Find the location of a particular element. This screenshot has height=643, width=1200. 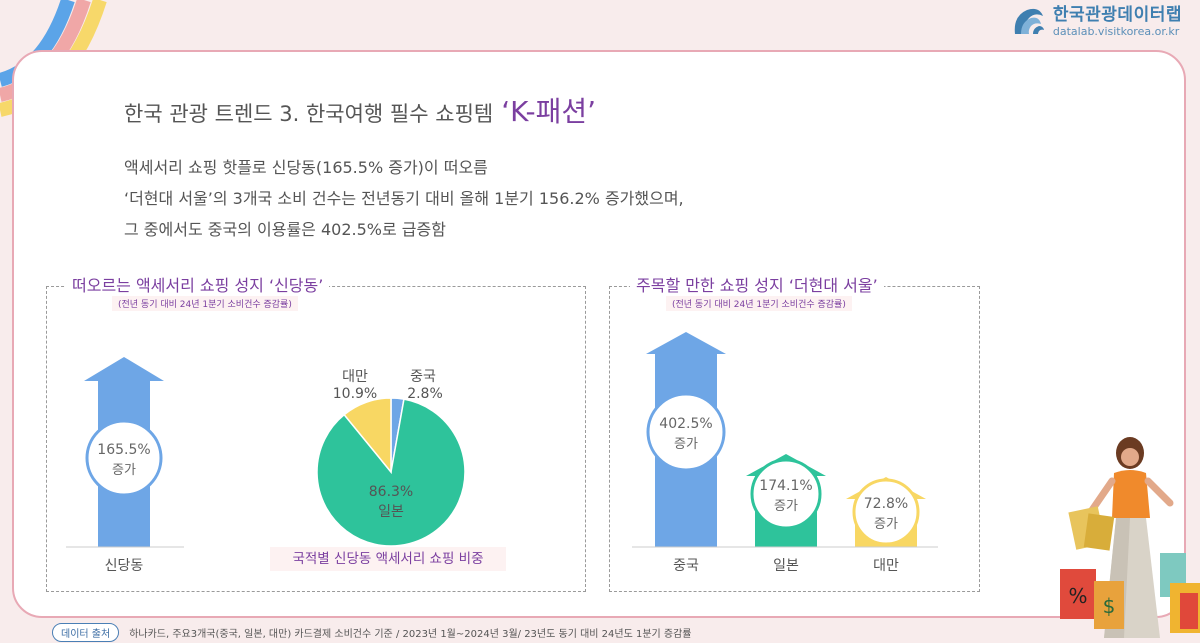

page-title: 한국 관광 트렌드 3. 한국여행 필수 쇼핑템 ‘K-패션’ is located at coordinates (360, 110).